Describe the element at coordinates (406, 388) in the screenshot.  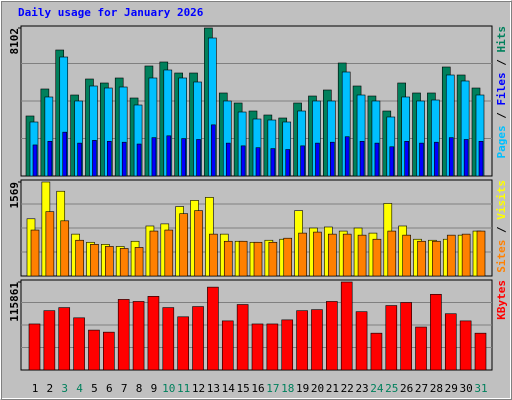
I see `x-tick-label: 26` at that location.